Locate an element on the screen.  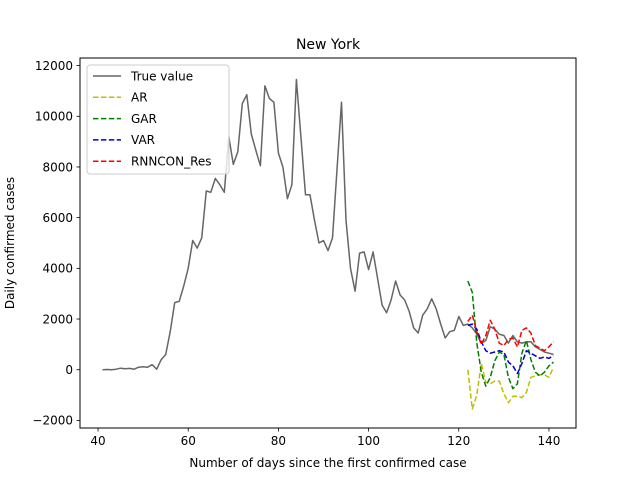
legend-label: GAR is located at coordinates (144, 119).